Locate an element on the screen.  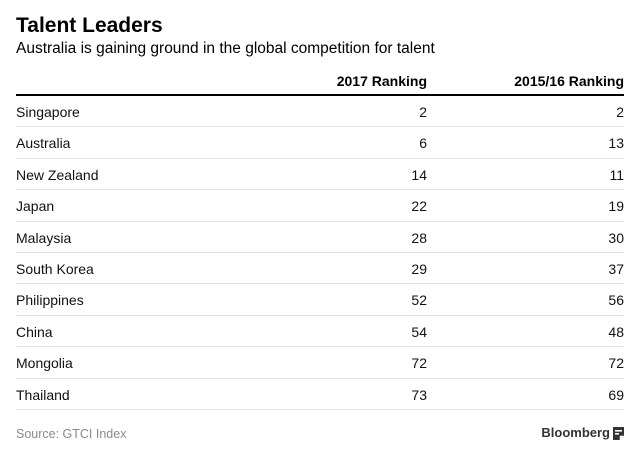
country-name: Malaysia is located at coordinates (44, 237).